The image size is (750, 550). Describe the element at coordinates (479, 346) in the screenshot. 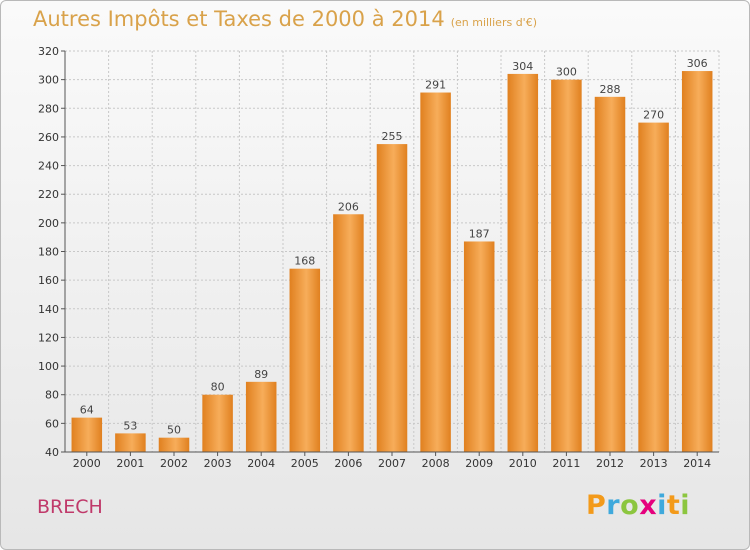

I see `bar-2009` at that location.